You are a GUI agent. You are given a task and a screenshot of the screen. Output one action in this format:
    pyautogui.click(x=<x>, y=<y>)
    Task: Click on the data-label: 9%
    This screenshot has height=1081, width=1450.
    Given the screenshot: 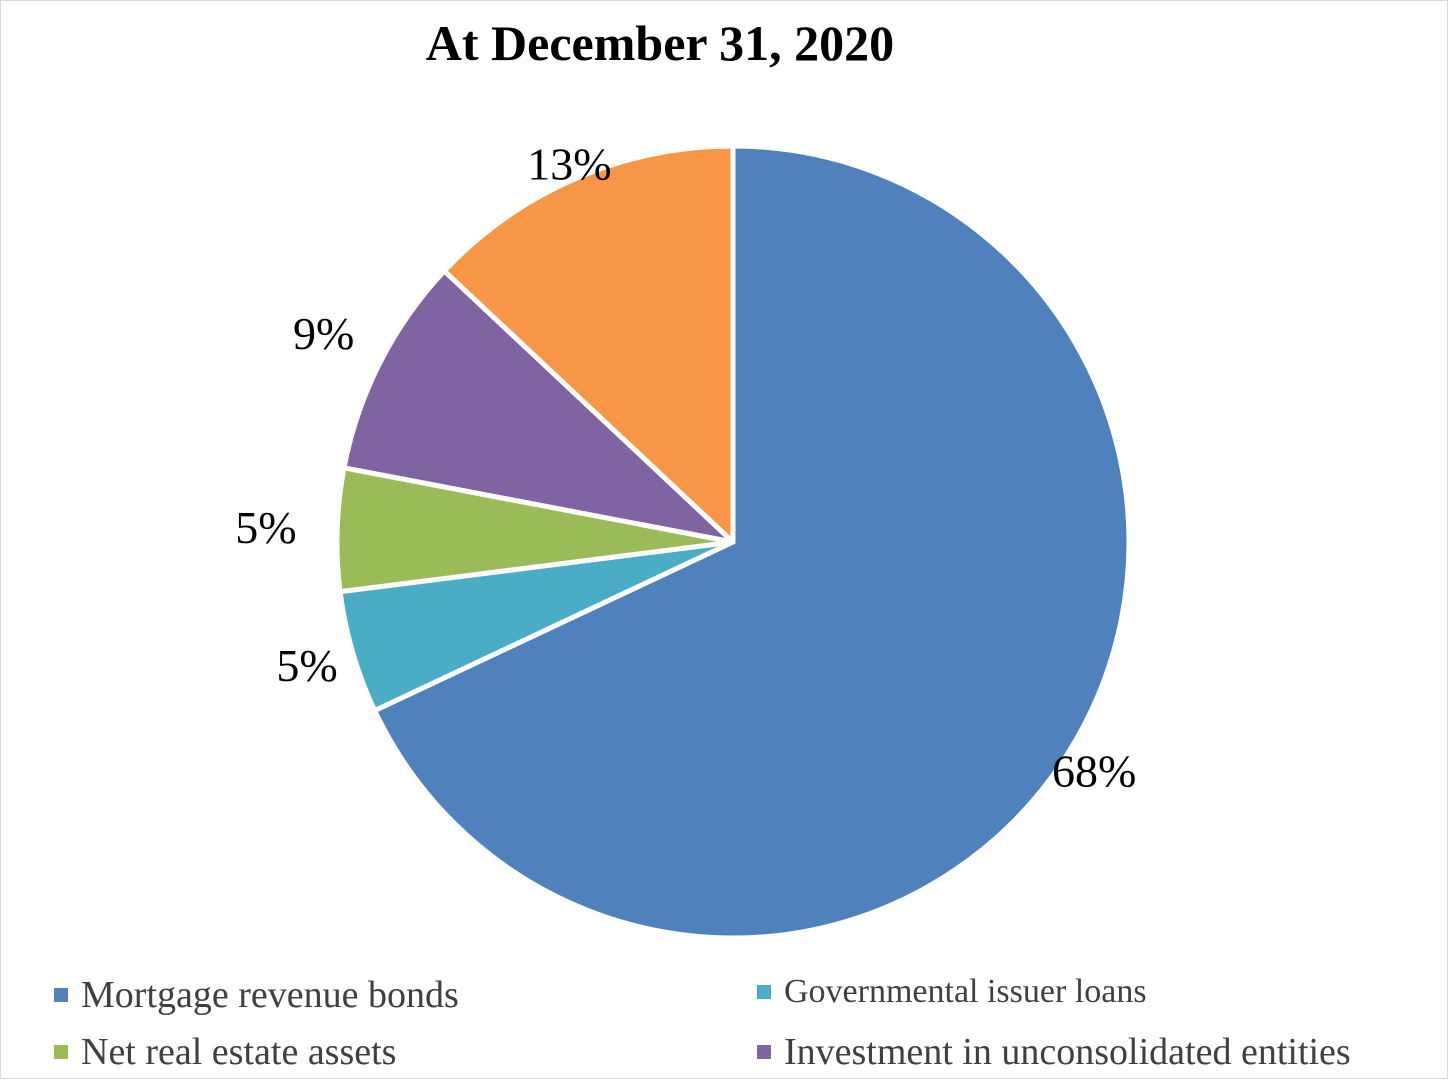 What is the action you would take?
    pyautogui.click(x=323, y=333)
    